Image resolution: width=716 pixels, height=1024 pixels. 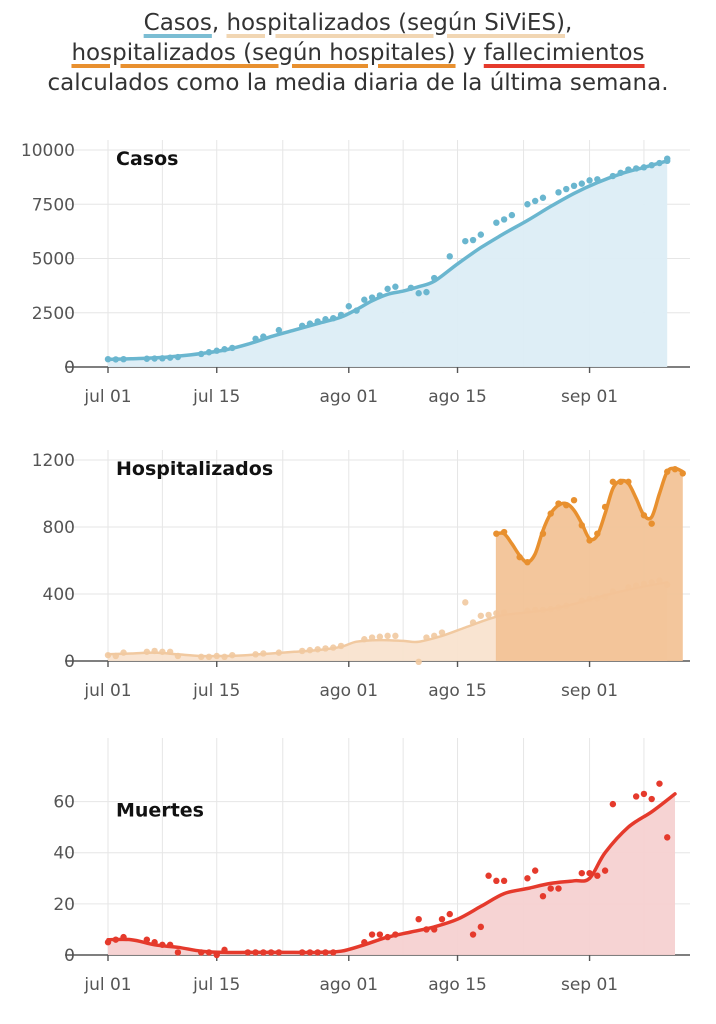 I want to click on x-tick-label: jul 01, so click(x=107, y=397).